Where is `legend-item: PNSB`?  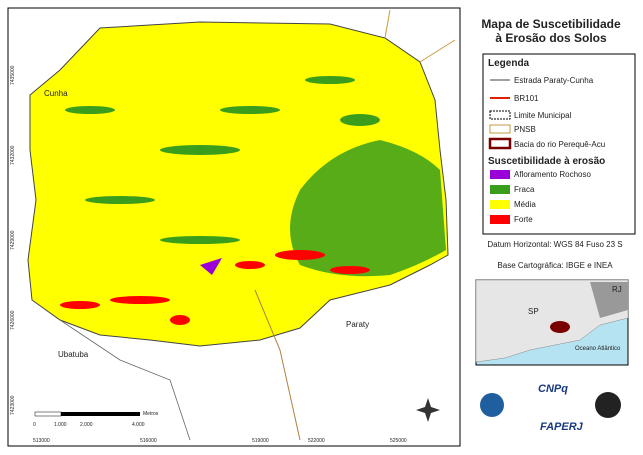
legend-item: PNSB is located at coordinates (525, 129).